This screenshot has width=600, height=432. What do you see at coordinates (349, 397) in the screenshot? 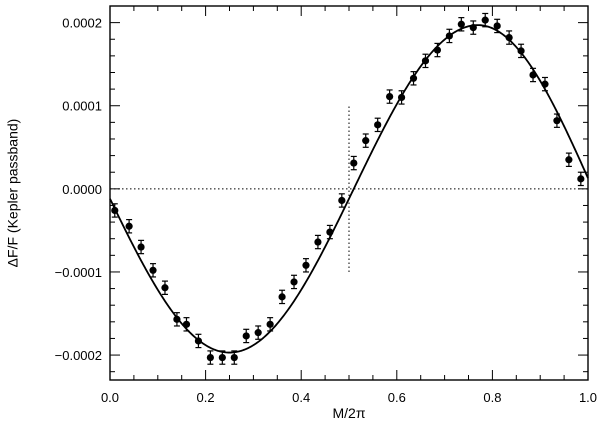
I see `x-tick-labels: 0.0 0.2 0.4 0.6 0.8 1.0` at bounding box center [349, 397].